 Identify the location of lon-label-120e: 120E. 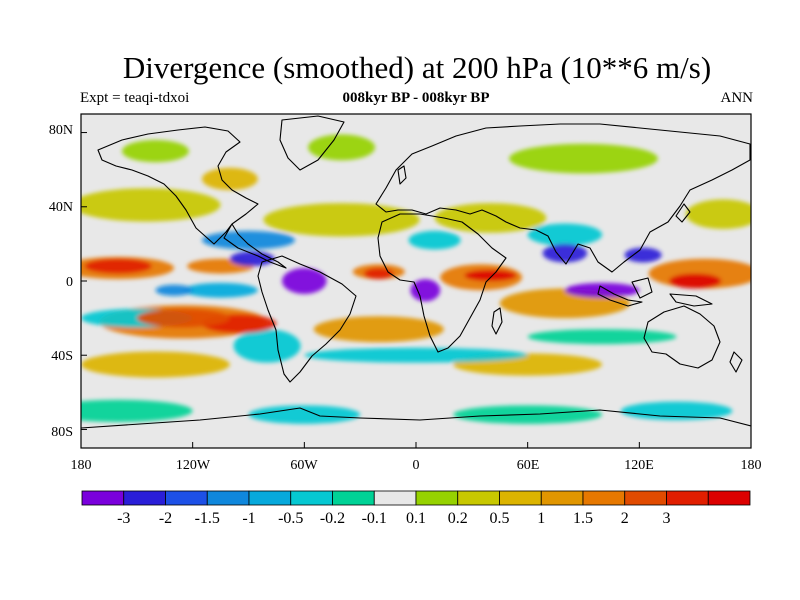
(639, 465).